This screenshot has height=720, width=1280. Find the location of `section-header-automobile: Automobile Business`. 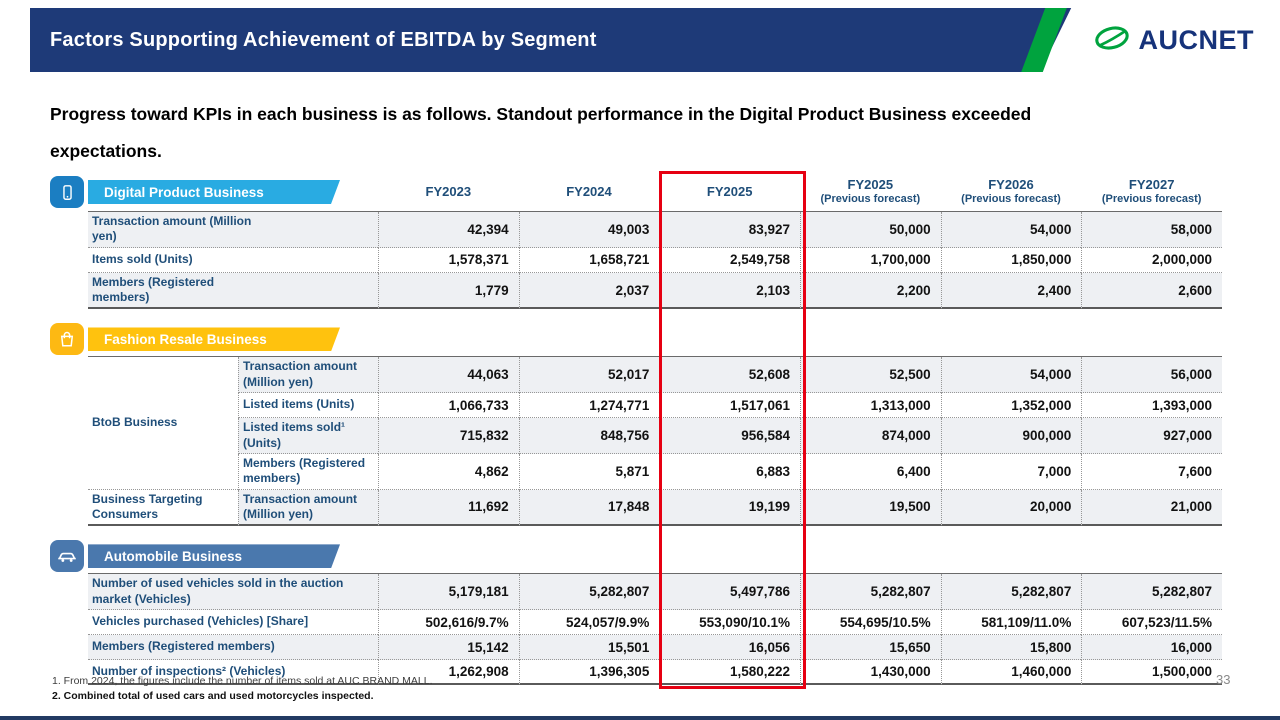

section-header-automobile: Automobile Business is located at coordinates (636, 556).